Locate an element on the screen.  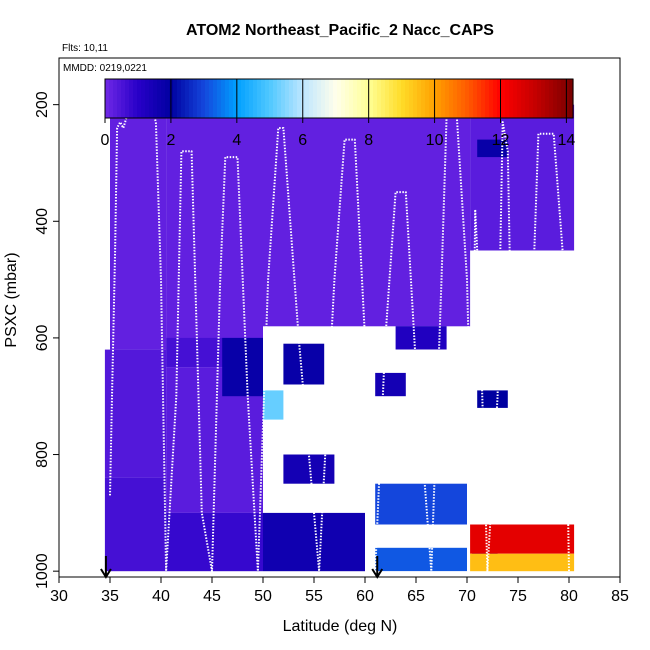
x-axis-label: Latitude (deg N) is located at coordinates (340, 626).